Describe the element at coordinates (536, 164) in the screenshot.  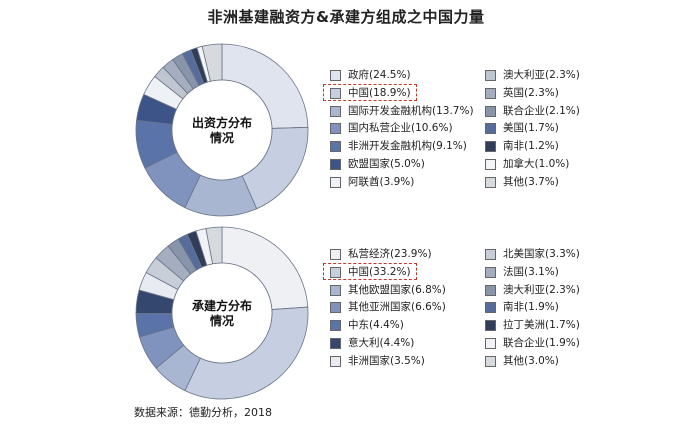
I see `legend-label: 加拿大(1.0%)` at that location.